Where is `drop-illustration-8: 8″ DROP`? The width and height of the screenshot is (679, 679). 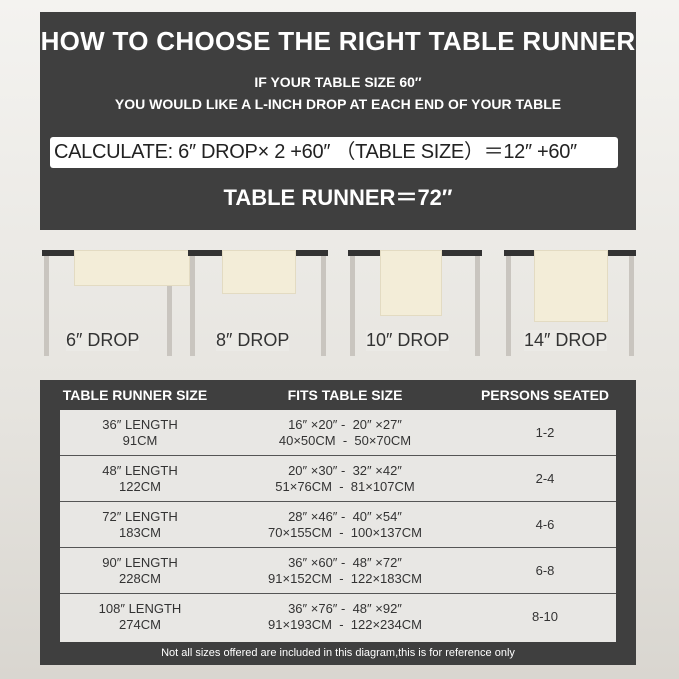 drop-illustration-8: 8″ DROP is located at coordinates (258, 305).